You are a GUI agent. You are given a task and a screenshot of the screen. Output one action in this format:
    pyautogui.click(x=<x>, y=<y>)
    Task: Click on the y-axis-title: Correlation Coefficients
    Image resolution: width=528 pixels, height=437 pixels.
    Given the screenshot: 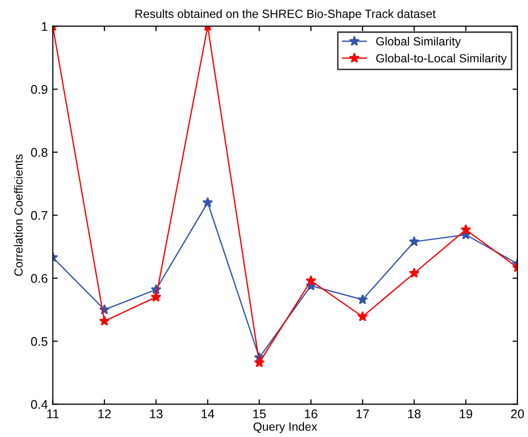 What is the action you would take?
    pyautogui.click(x=18, y=215)
    